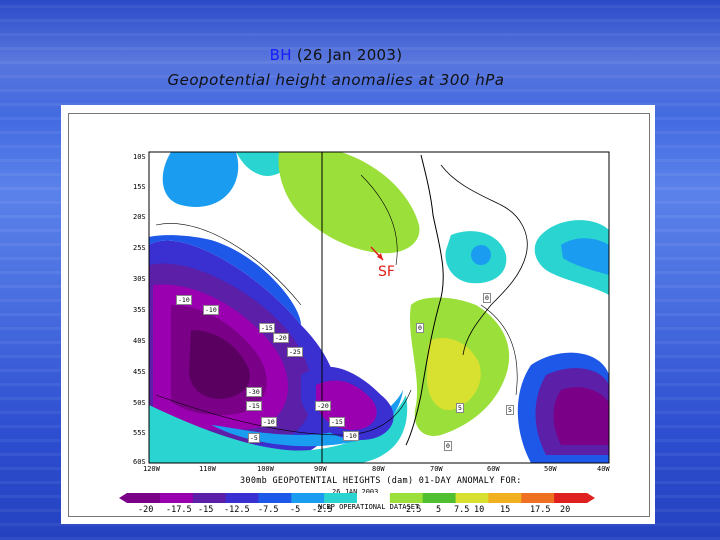  I want to click on contour-label: -25, so click(295, 352).